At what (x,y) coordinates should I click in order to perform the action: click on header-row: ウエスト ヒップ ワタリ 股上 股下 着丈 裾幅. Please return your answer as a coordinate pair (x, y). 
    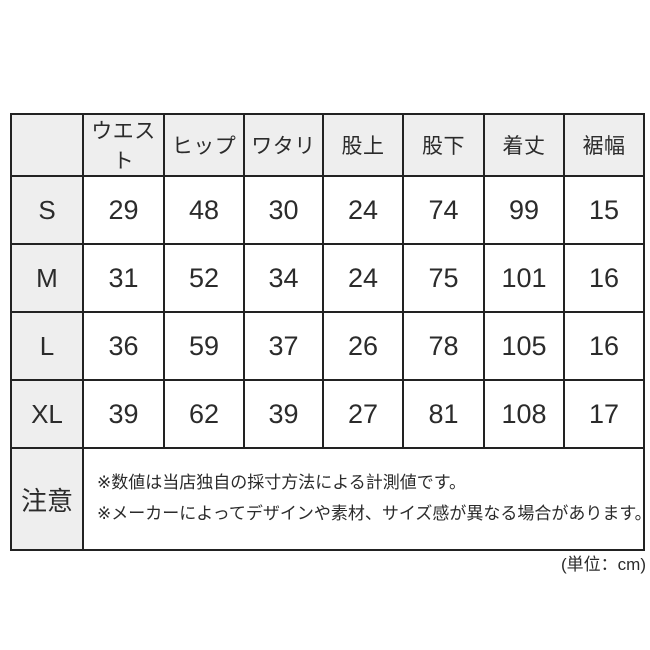
    Looking at the image, I should click on (327, 145).